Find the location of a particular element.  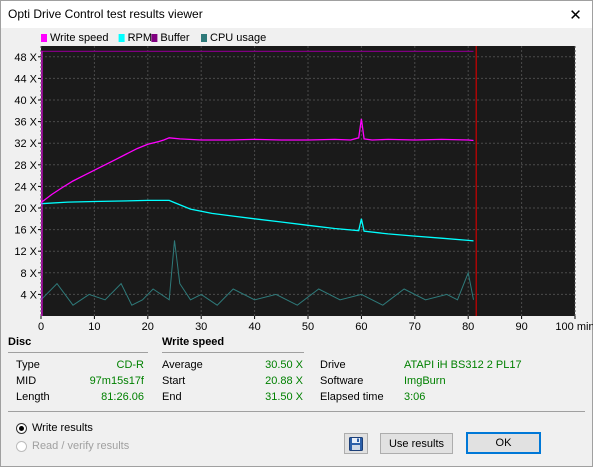

x-tick-label: 80 is located at coordinates (468, 327).